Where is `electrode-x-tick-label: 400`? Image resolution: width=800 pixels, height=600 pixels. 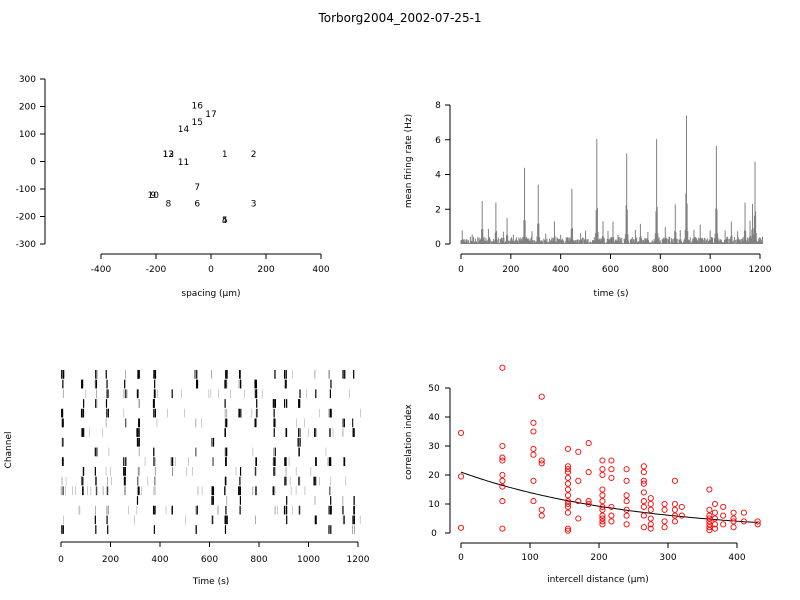 electrode-x-tick-label: 400 is located at coordinates (320, 270).